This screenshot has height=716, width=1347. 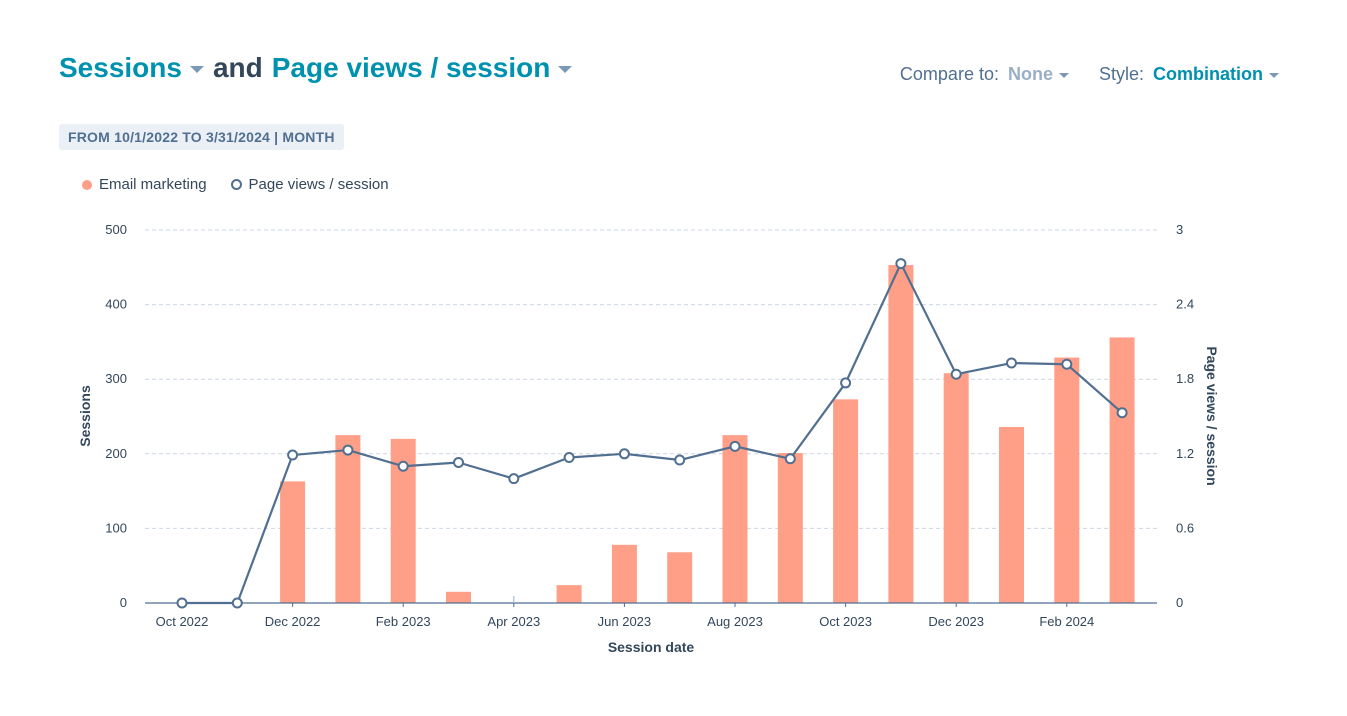 I want to click on compare-dropdown: None, so click(x=1038, y=74).